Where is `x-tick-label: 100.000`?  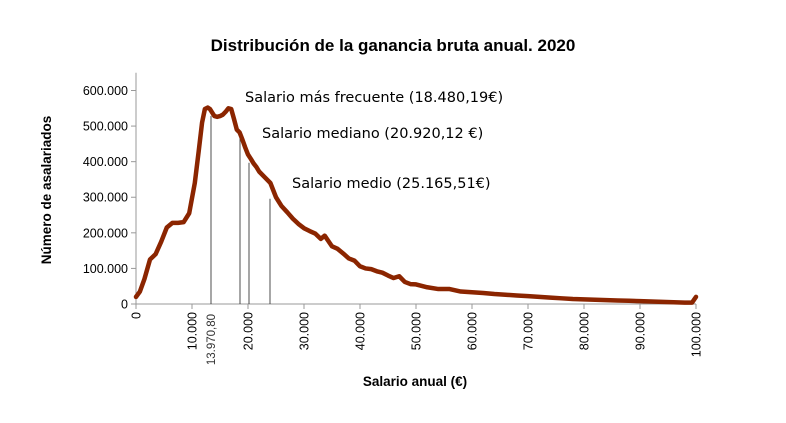 x-tick-label: 100.000 is located at coordinates (697, 334).